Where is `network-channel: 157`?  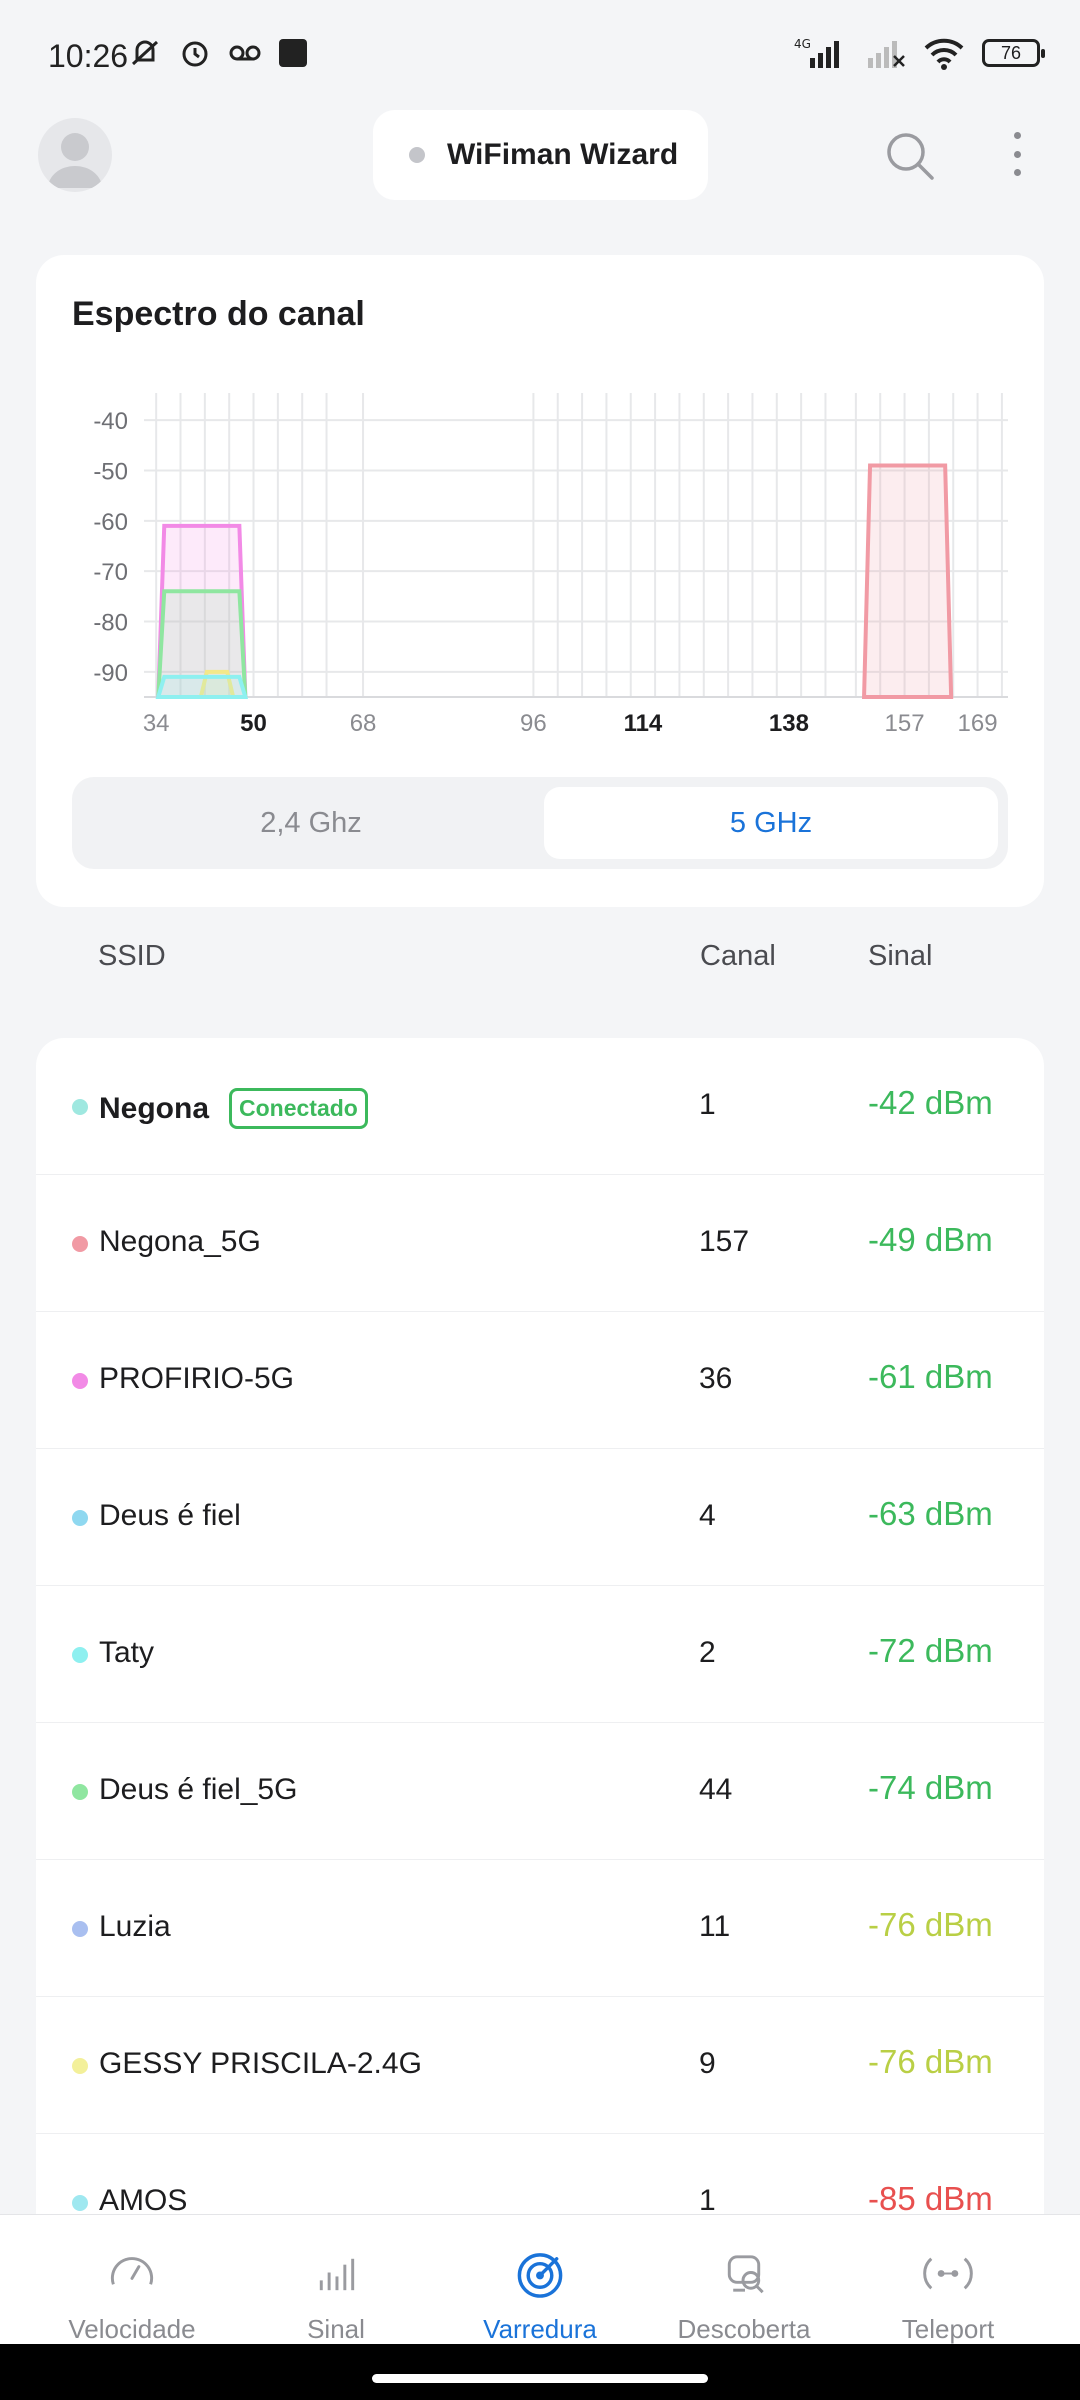
network-channel: 157 is located at coordinates (724, 1241).